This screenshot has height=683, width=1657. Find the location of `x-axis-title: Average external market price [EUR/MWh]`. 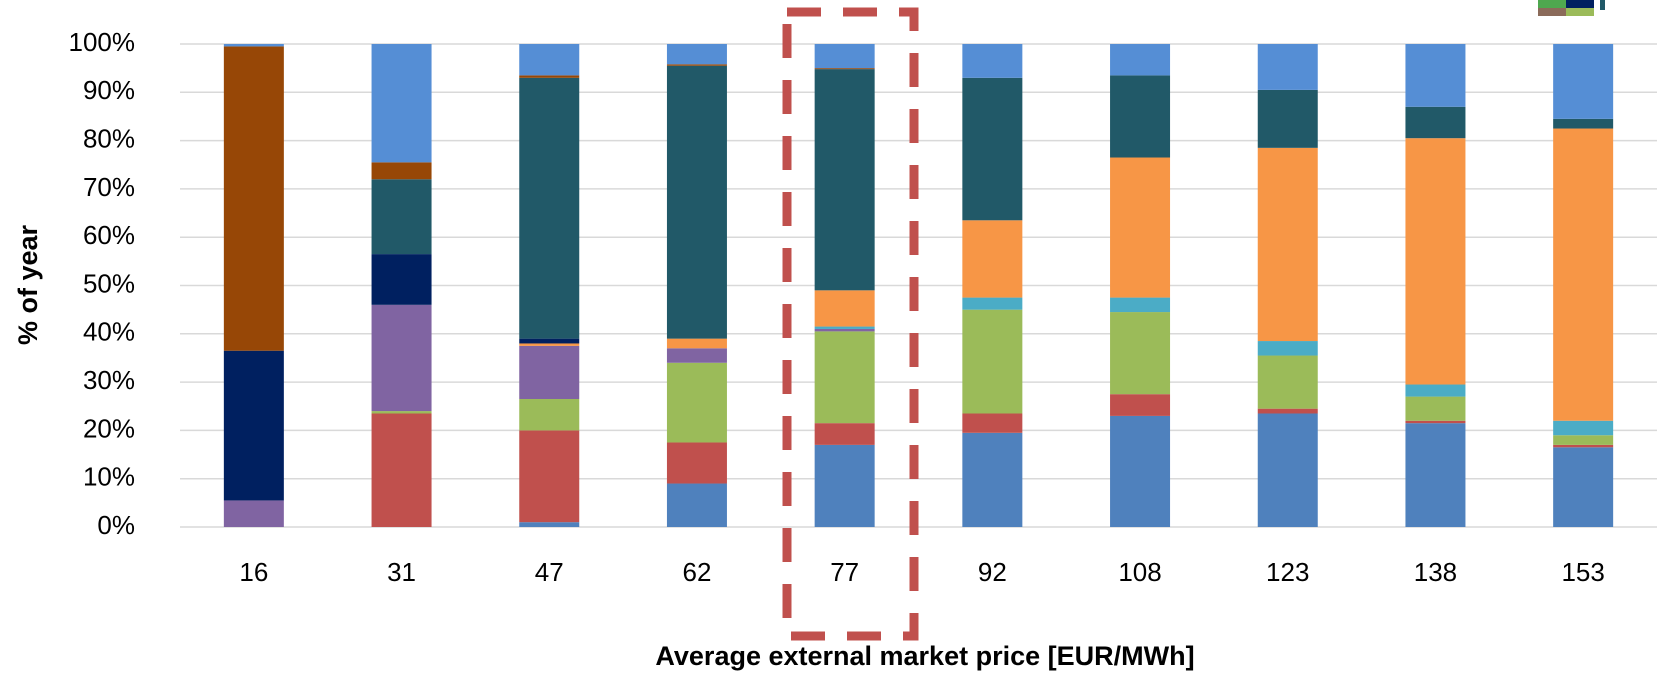

x-axis-title: Average external market price [EUR/MWh] is located at coordinates (924, 656).